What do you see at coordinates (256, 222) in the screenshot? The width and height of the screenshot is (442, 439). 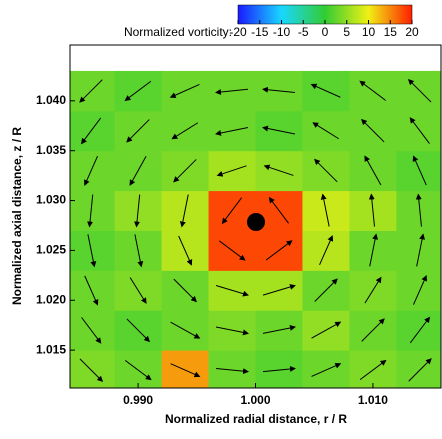 I see `vortex-core-mask` at bounding box center [256, 222].